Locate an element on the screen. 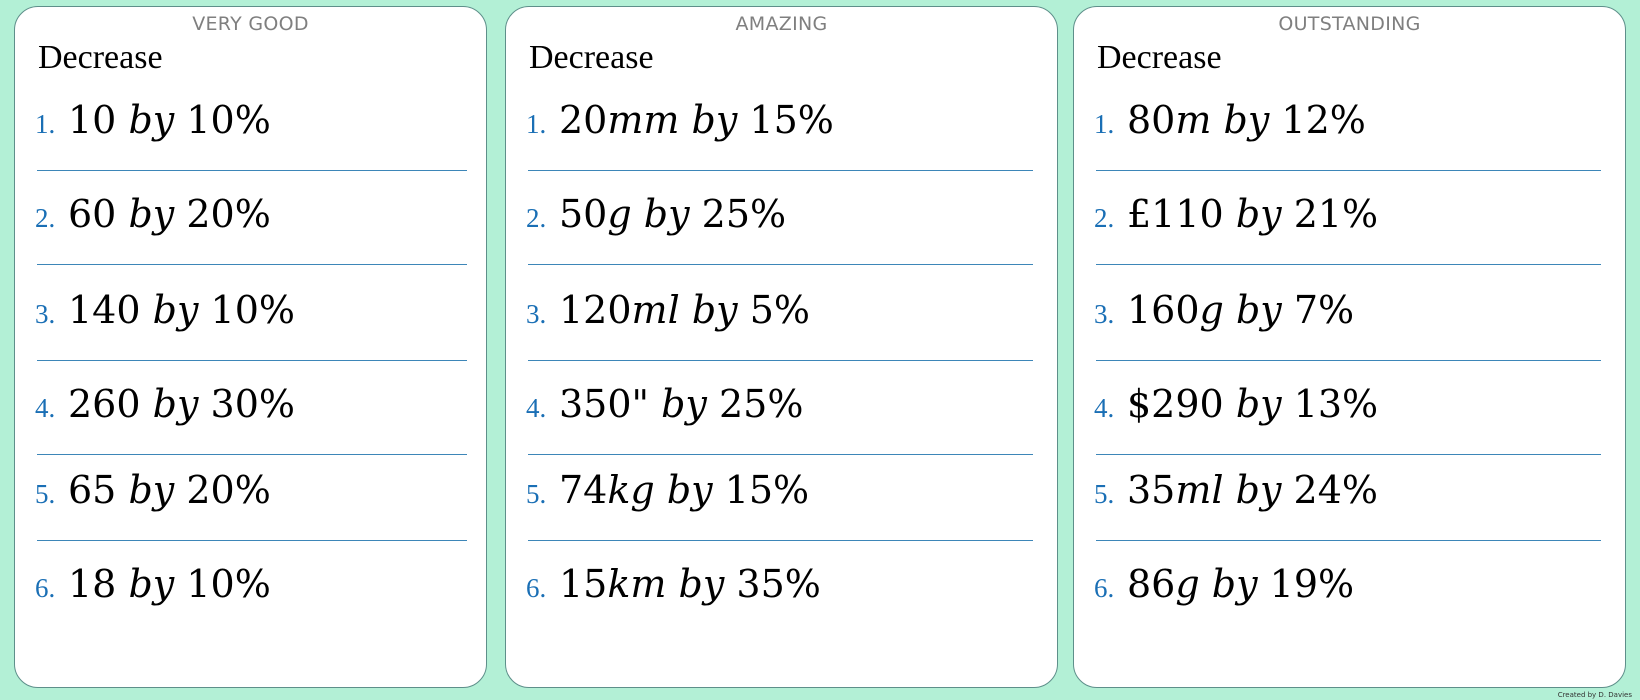  question-expression: 350" by 25% is located at coordinates (681, 404).